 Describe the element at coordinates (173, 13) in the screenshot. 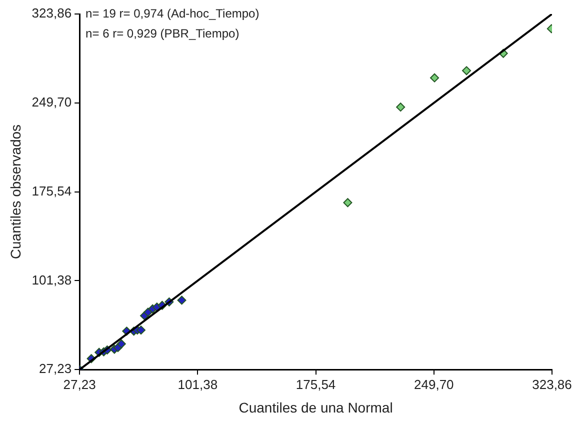

I see `annotation: n= 19 r= 0,974 (Ad-hoc_Tiempo)` at that location.